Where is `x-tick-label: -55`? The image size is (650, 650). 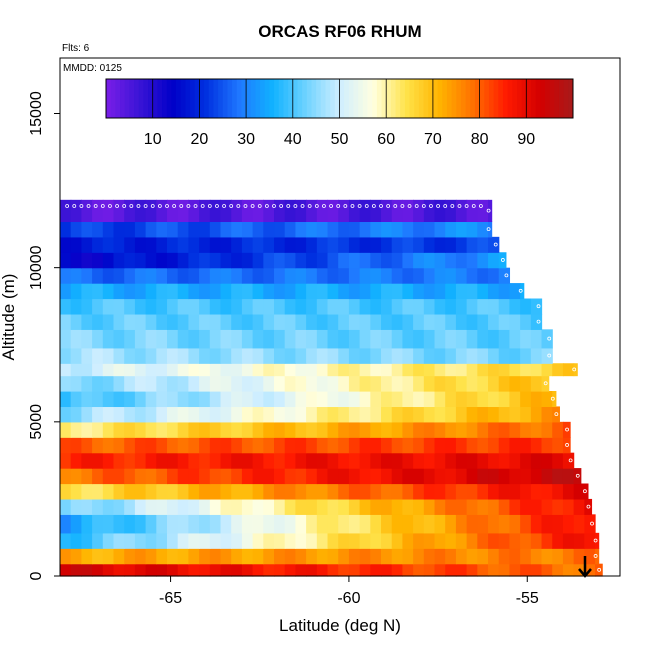 x-tick-label: -55 is located at coordinates (527, 598).